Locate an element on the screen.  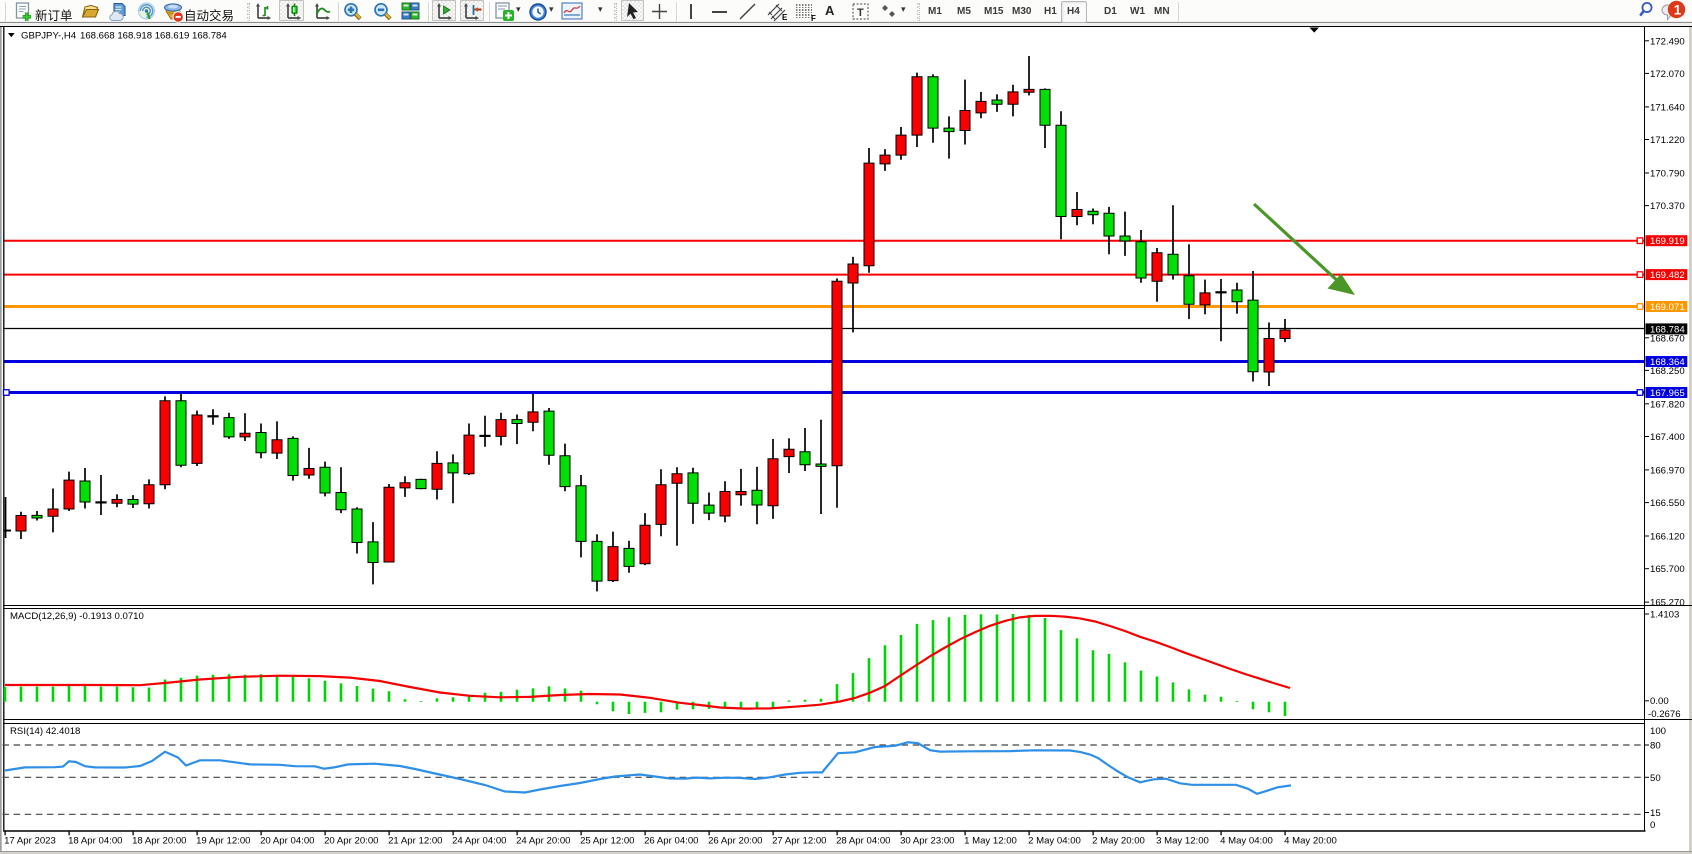
svg-text: 26 Apr 20:00 is located at coordinates (735, 841).